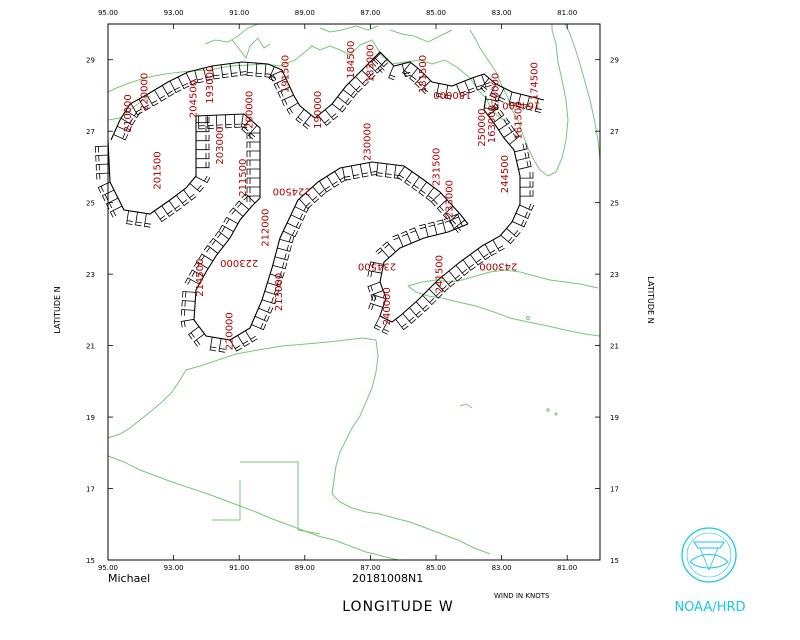  Describe the element at coordinates (243, 178) in the screenshot. I see `track-time-label: 211500` at that location.